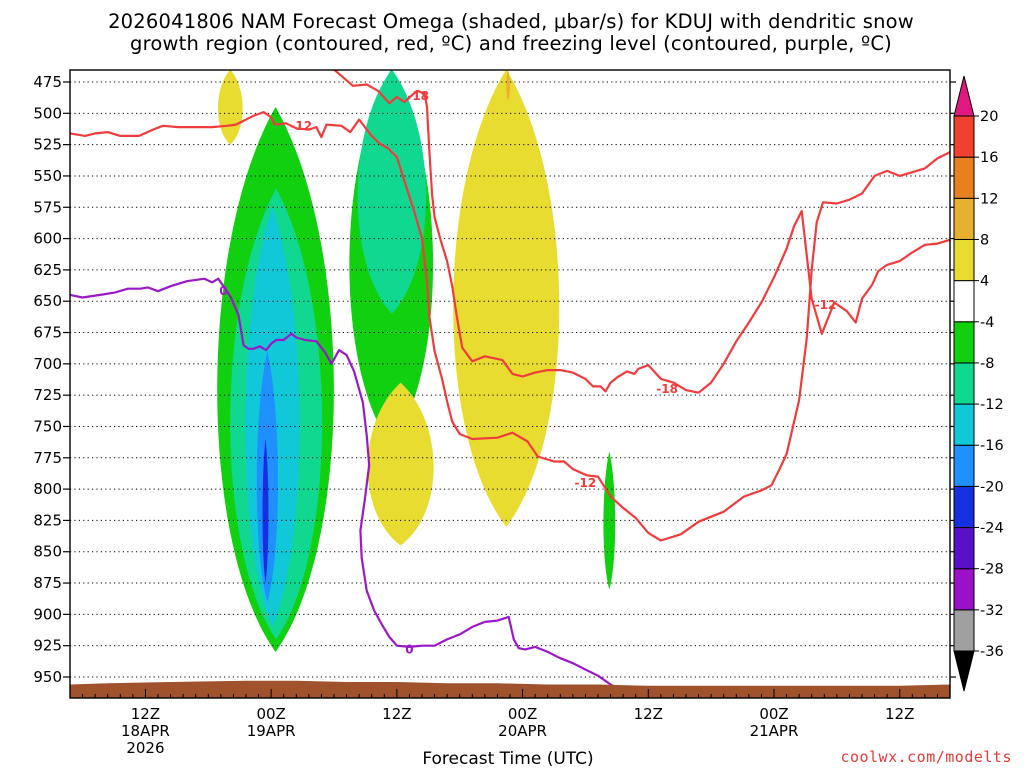  What do you see at coordinates (47, 176) in the screenshot?
I see `y-tick-label-550: 550` at bounding box center [47, 176].